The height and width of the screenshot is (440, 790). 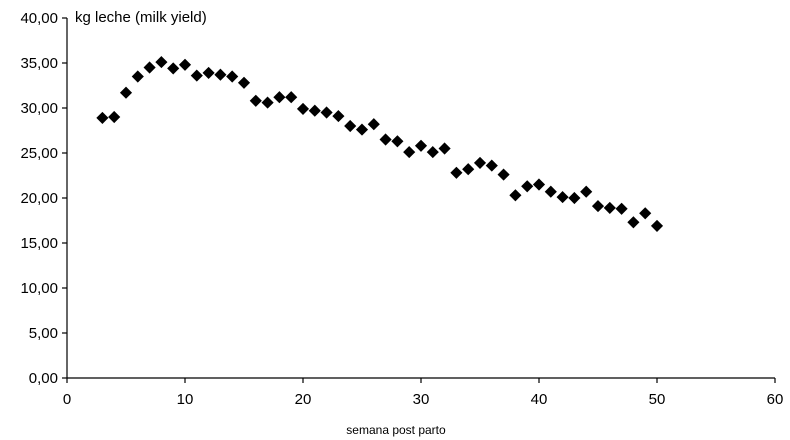 I want to click on y-tick-label: 5,00, so click(x=43, y=333).